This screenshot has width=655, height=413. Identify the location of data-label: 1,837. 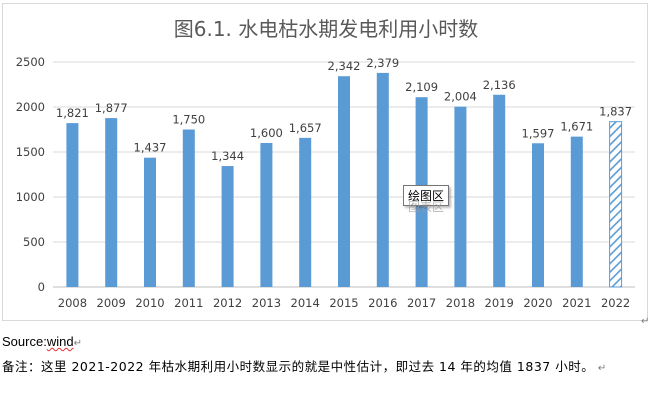
(615, 112).